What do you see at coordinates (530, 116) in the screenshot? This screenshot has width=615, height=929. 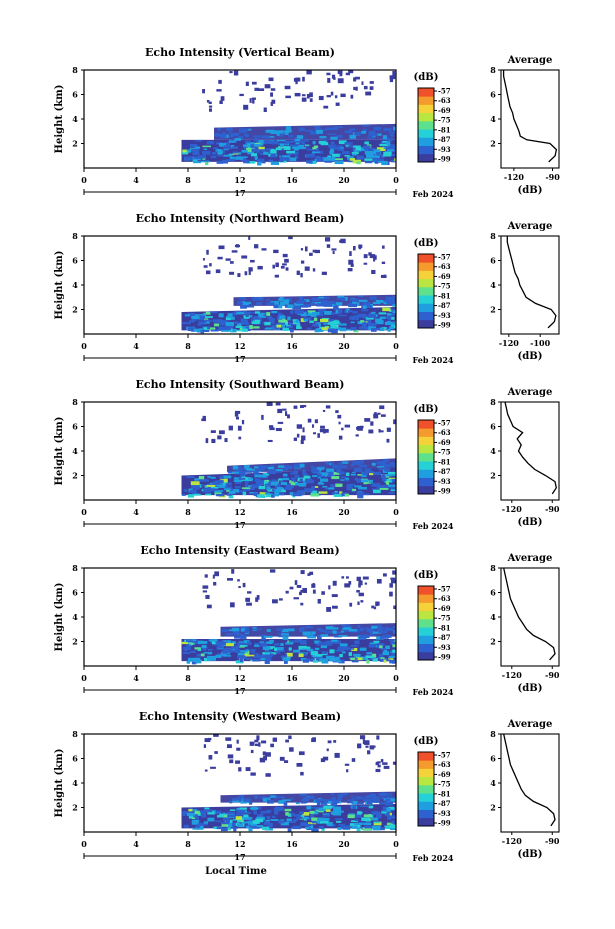 I see `average-line` at bounding box center [530, 116].